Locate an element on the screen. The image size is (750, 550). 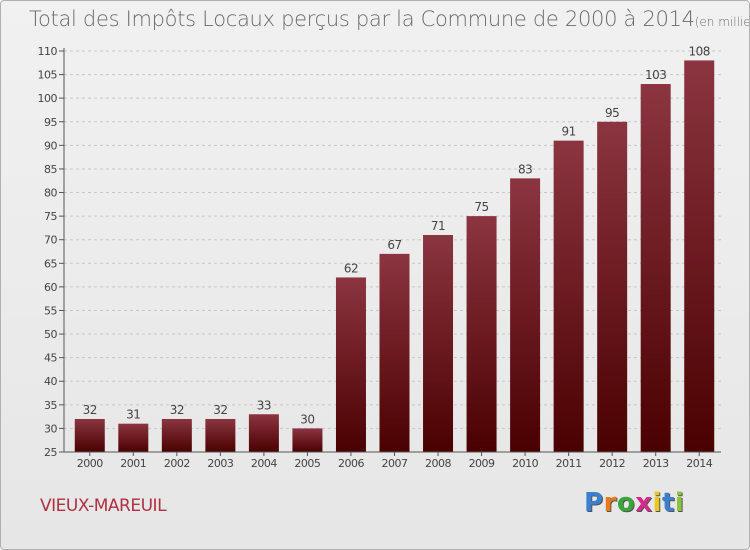
logo-letter: P is located at coordinates (594, 503).